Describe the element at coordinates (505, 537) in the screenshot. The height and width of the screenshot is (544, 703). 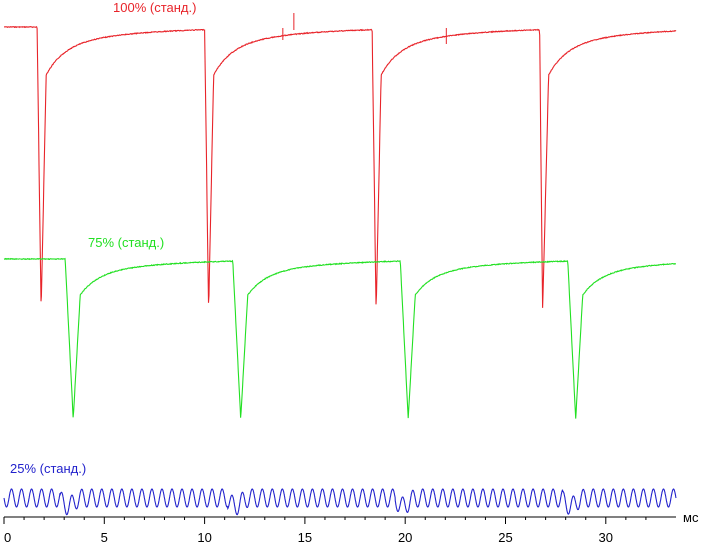
I see `x-tick-label: 25` at that location.